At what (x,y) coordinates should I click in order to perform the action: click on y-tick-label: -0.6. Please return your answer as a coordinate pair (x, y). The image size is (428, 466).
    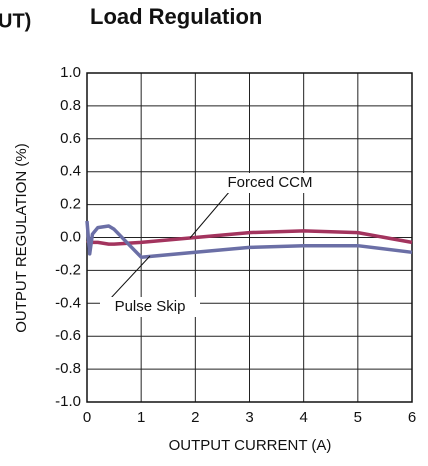
    Looking at the image, I should click on (68, 335).